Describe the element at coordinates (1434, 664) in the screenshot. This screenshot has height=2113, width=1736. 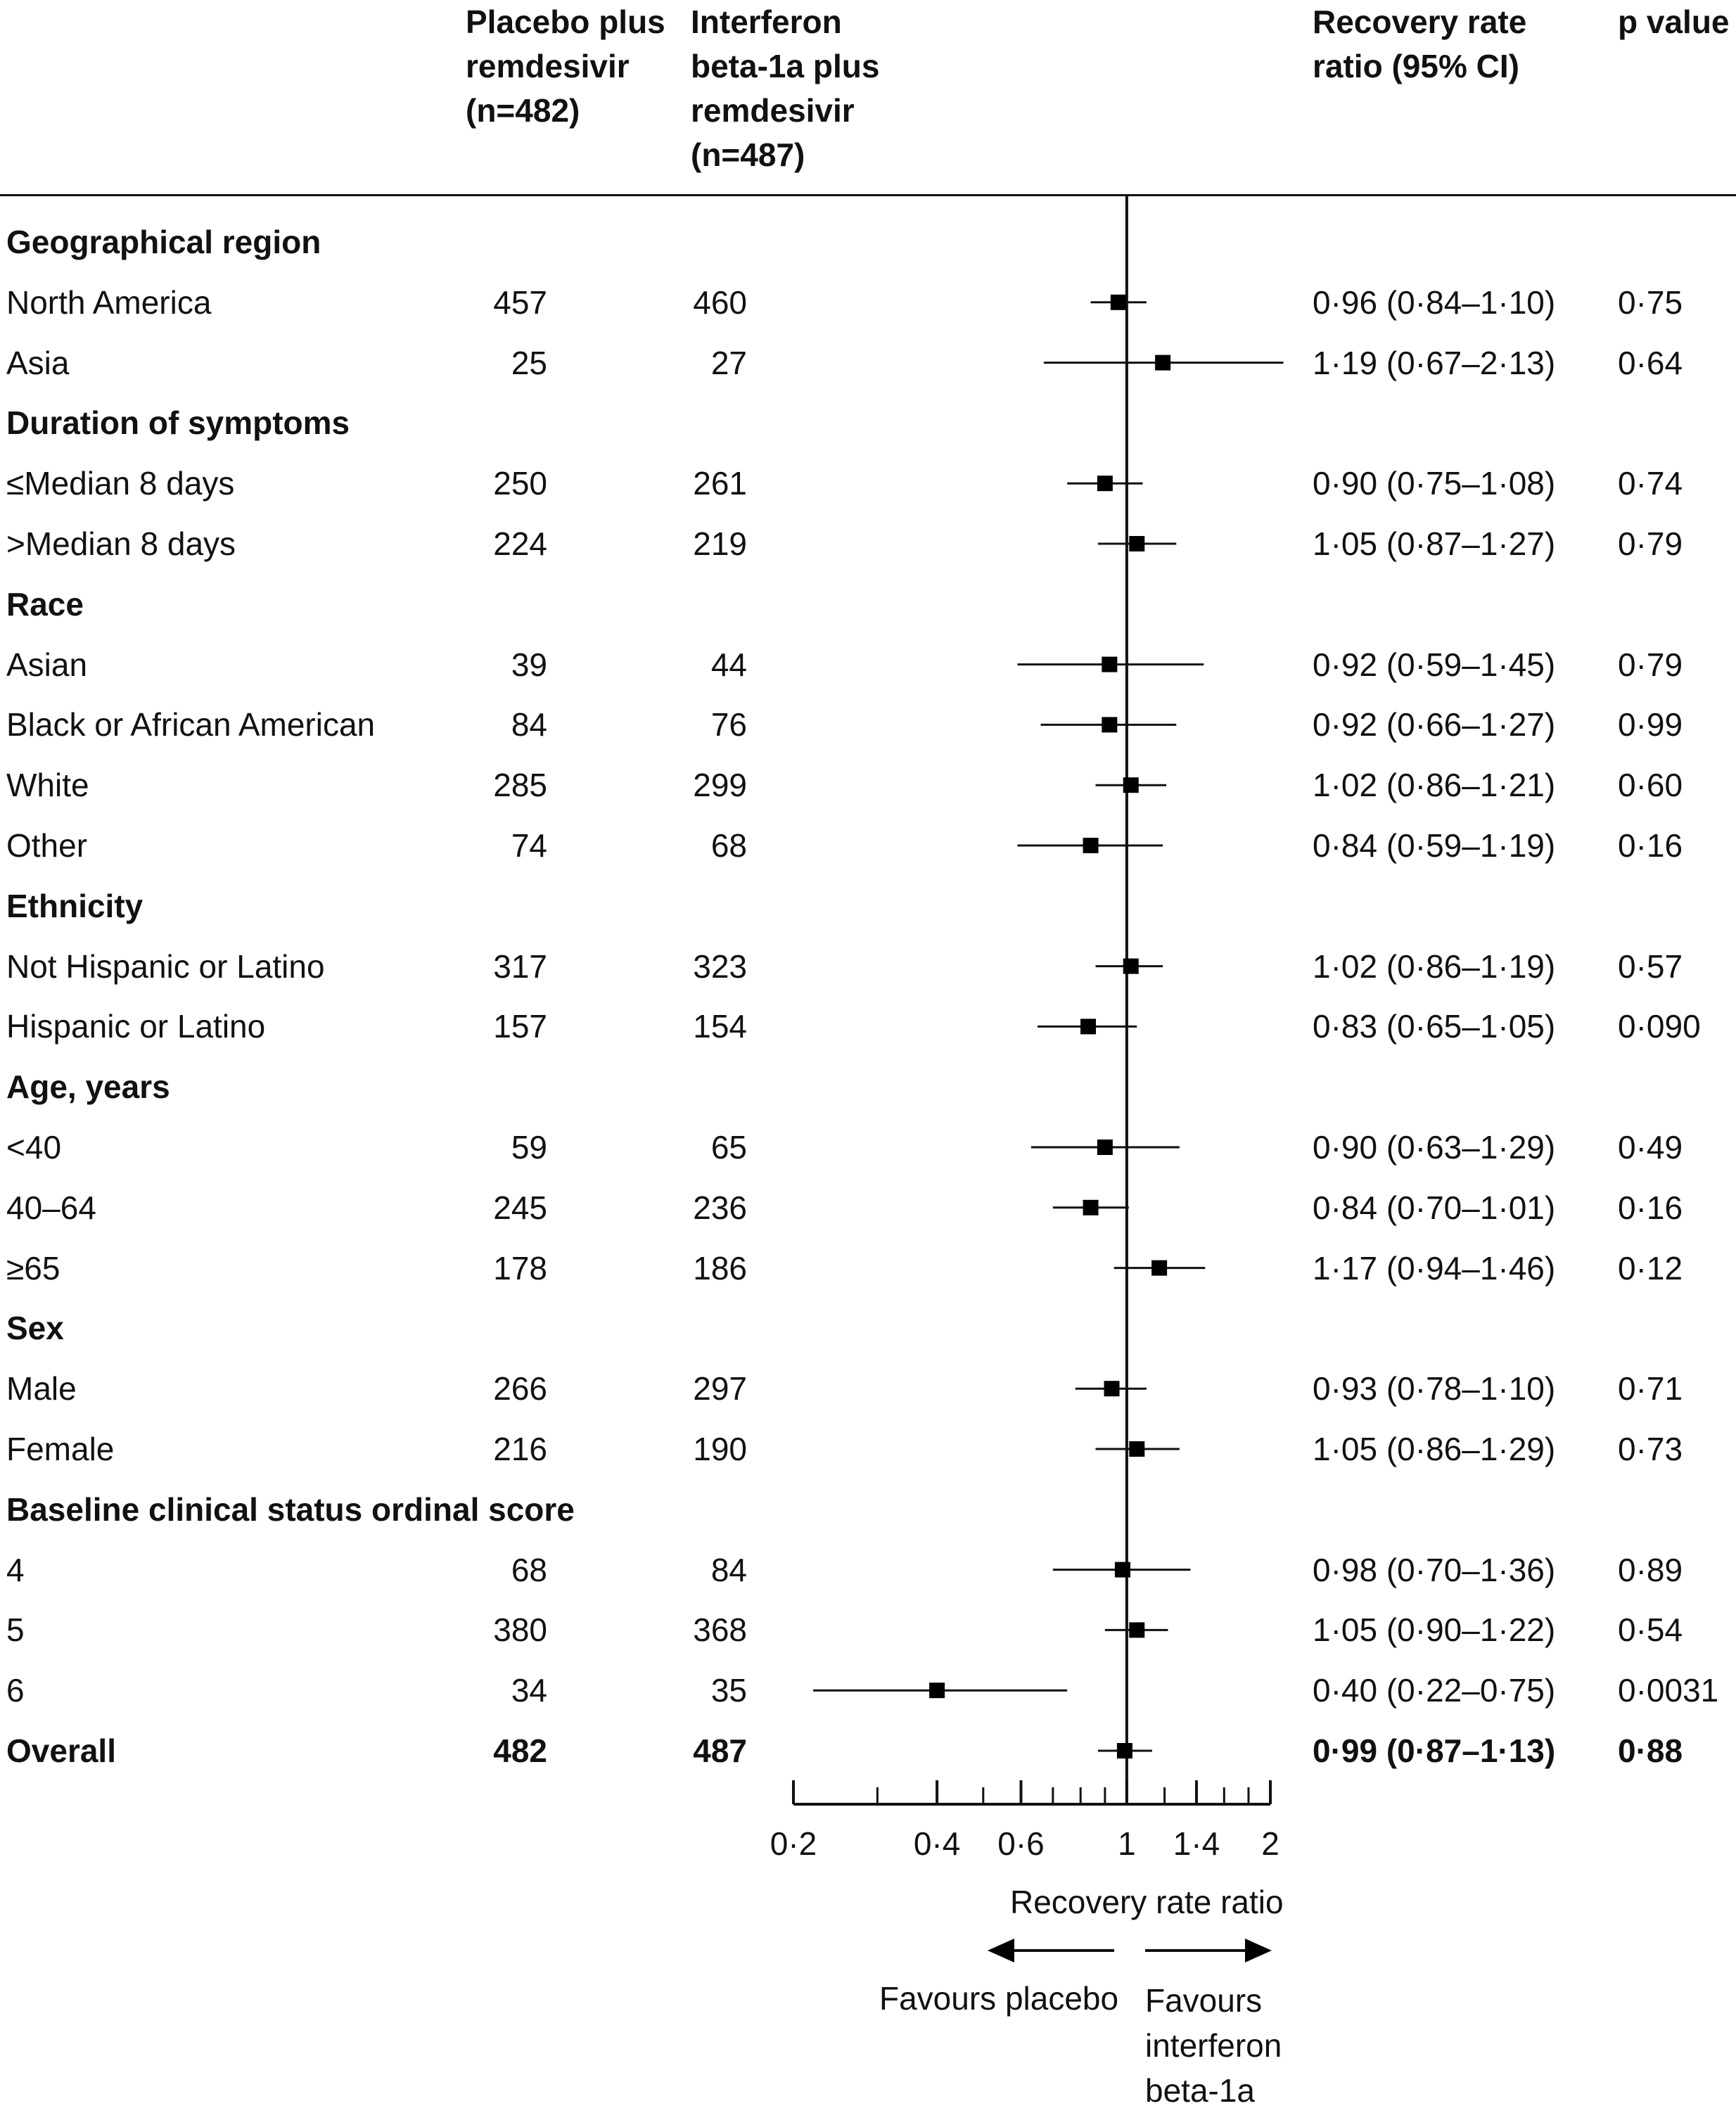
I see `ratio-ci-value: 0·92 (0·59–1·45)` at that location.